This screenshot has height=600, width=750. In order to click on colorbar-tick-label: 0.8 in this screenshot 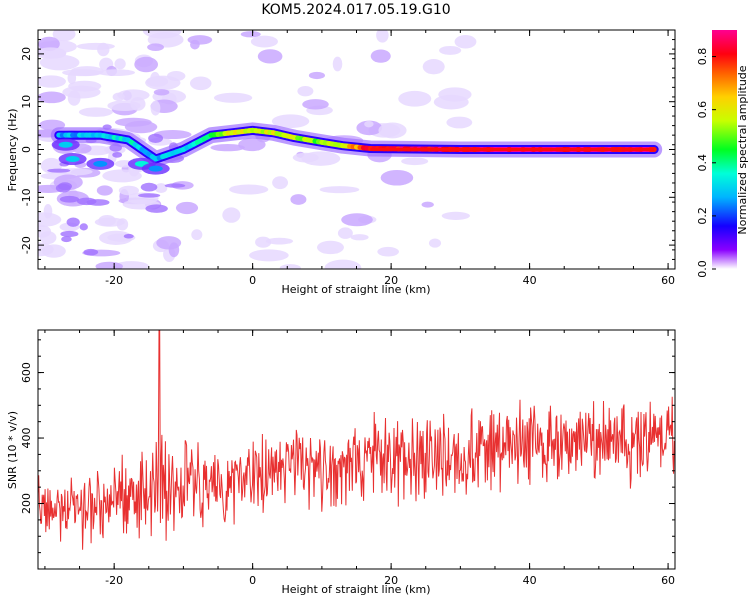, I will do `click(702, 57)`.